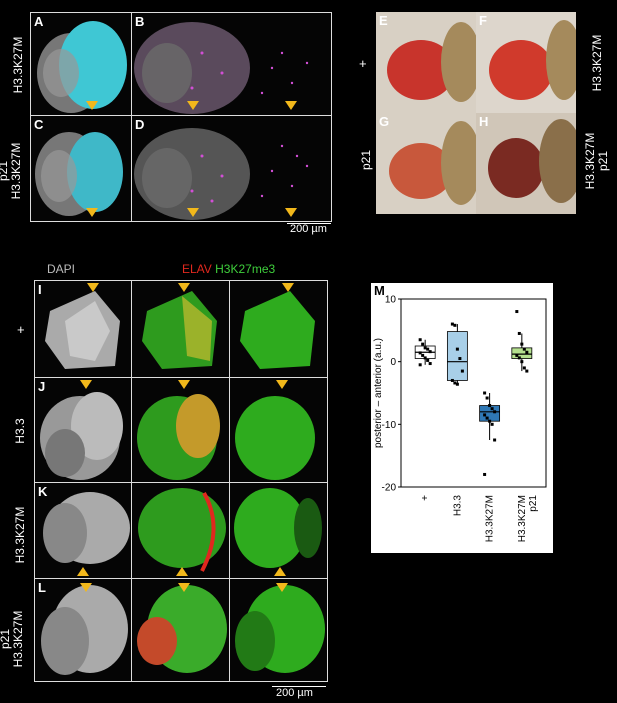  What do you see at coordinates (379, 290) in the screenshot?
I see `panel-label-M: M` at bounding box center [379, 290].